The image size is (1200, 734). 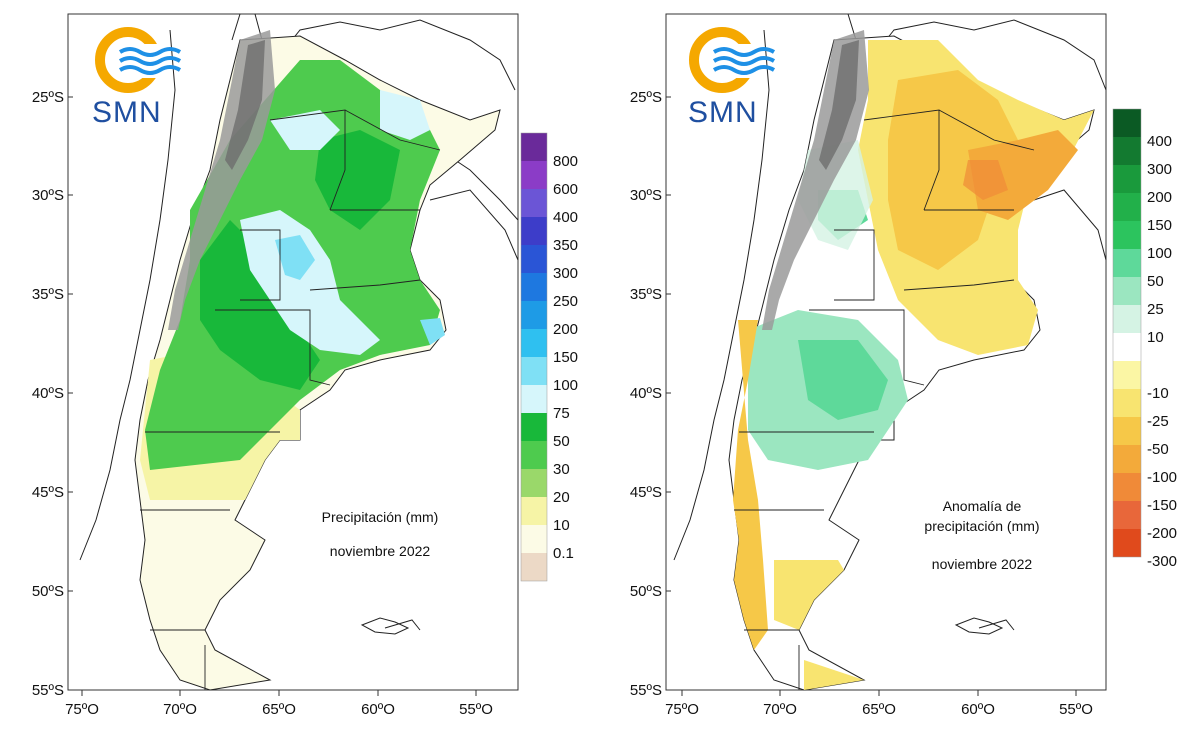 I want to click on longitude-axis: 75ºO 70ºO 65ºO 60ºO 55ºO, so click(x=879, y=704).